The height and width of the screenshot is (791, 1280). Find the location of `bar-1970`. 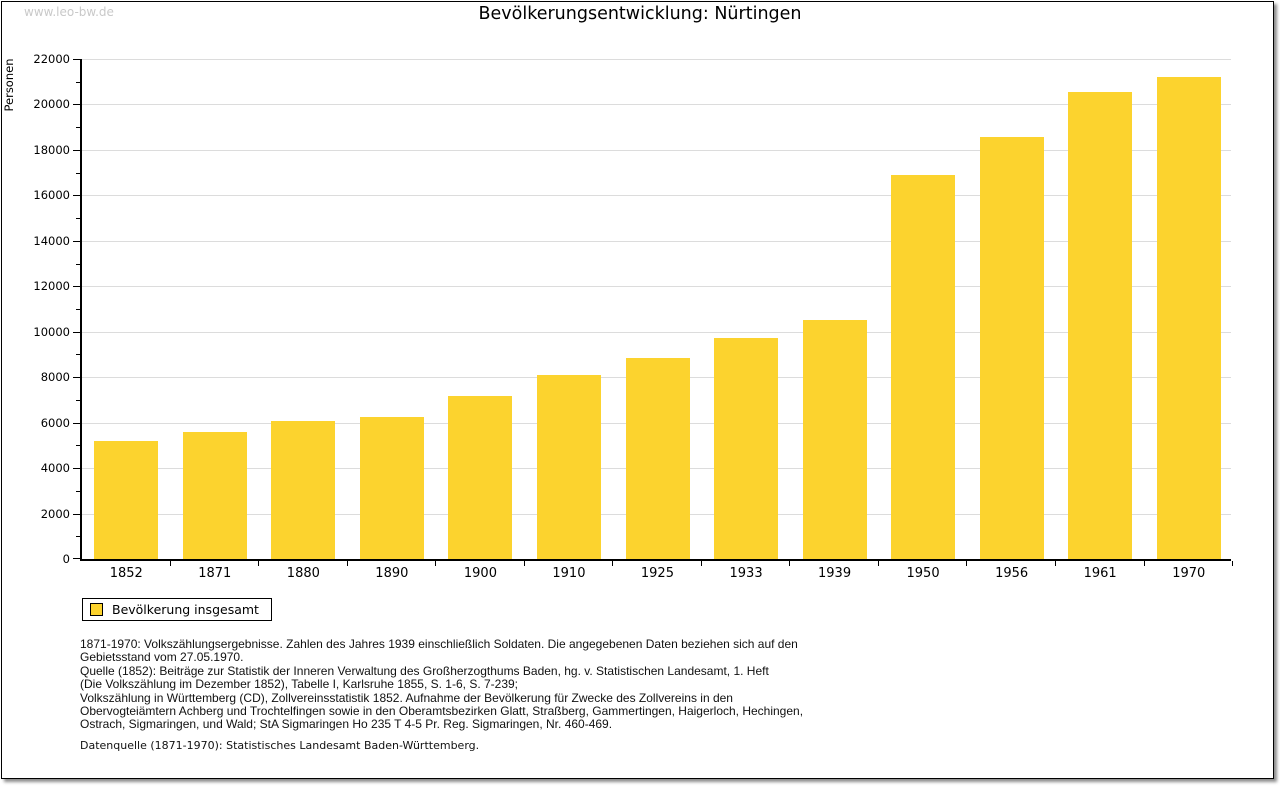

bar-1970 is located at coordinates (1188, 318).